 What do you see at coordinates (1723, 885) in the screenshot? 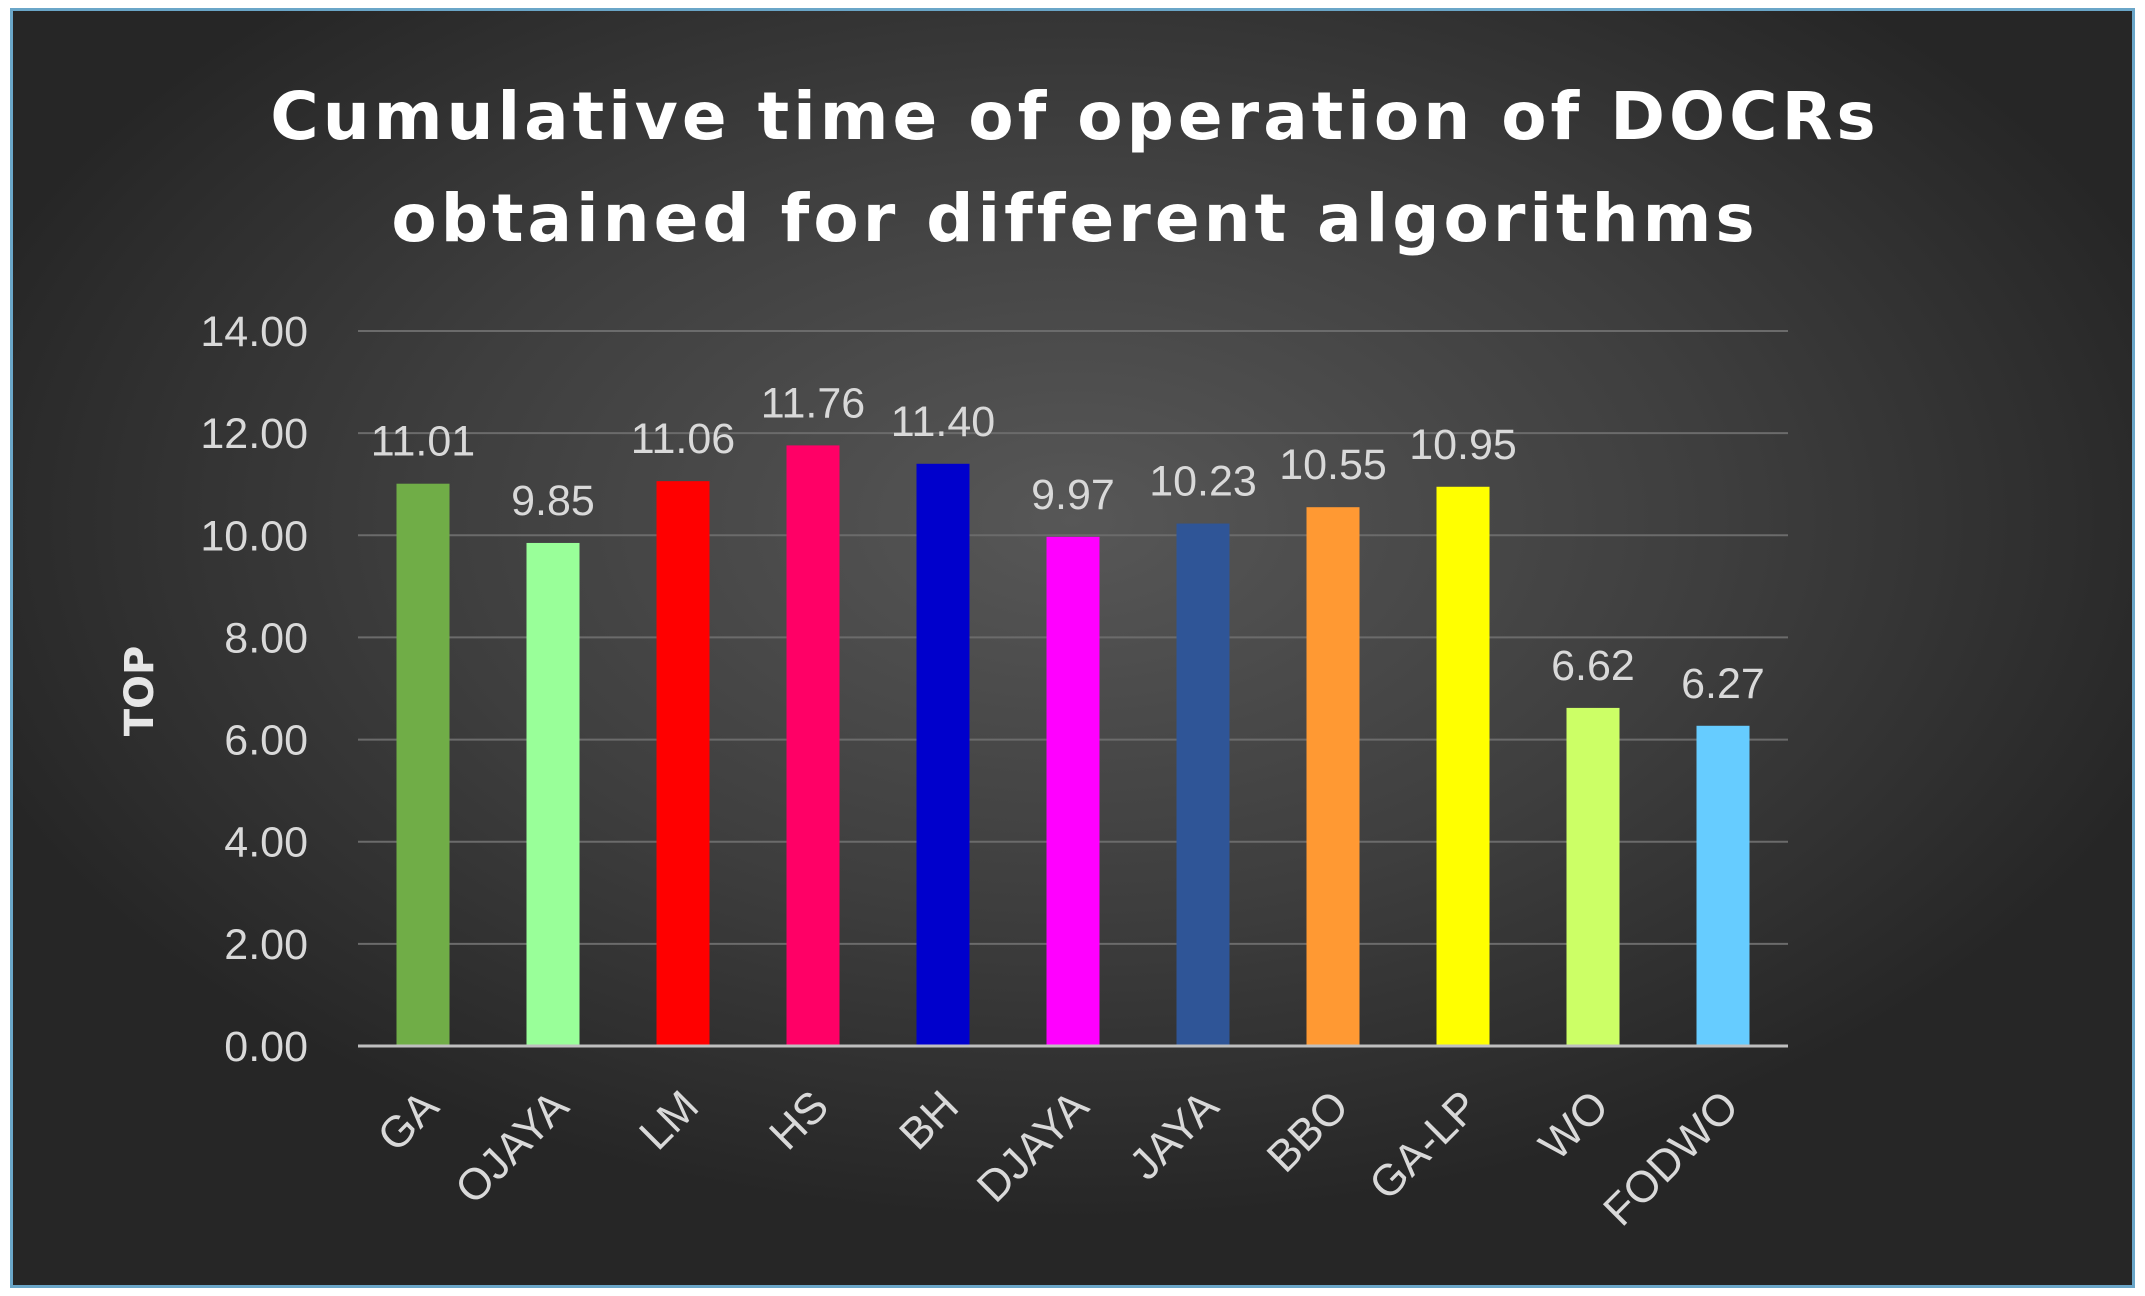
I see `bar-fodwo` at bounding box center [1723, 885].